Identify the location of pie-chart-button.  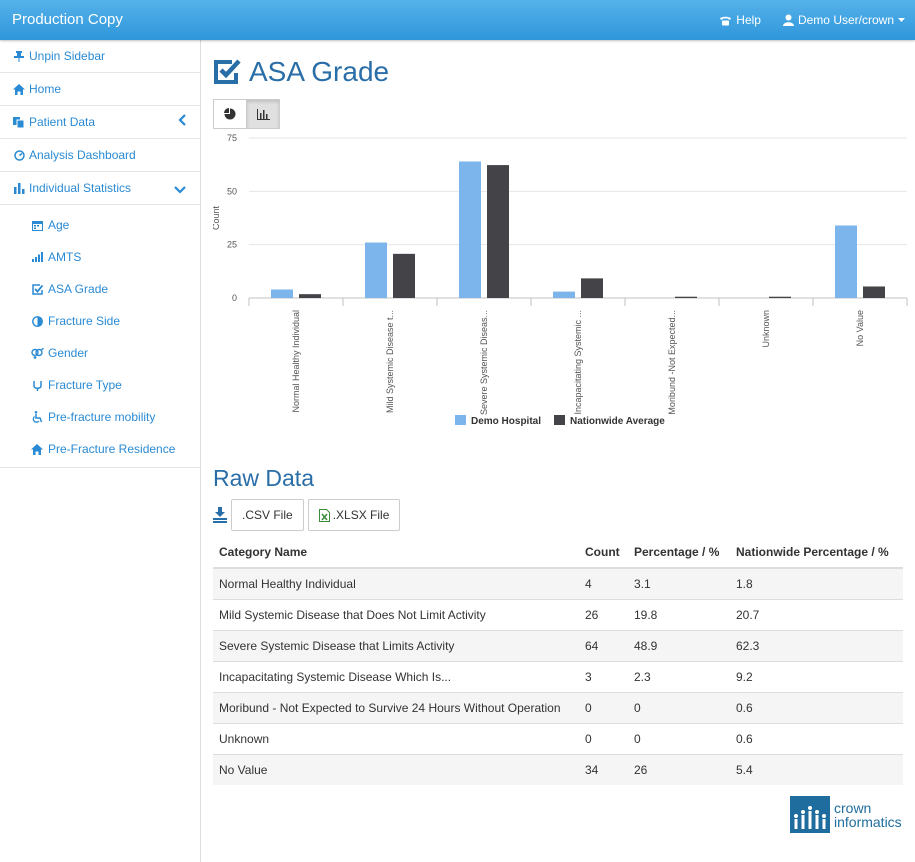
(230, 114).